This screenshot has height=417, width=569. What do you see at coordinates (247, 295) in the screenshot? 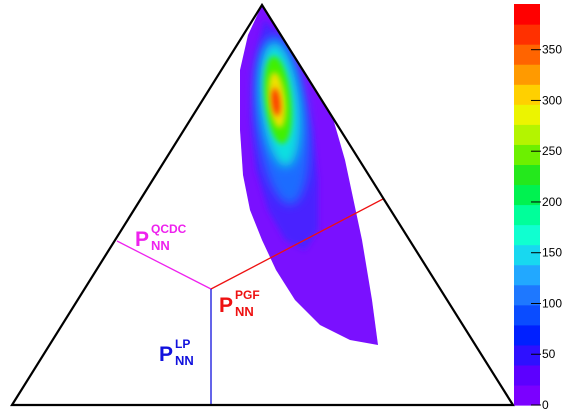
I see `label-pgf-sup: PGF` at bounding box center [247, 295].